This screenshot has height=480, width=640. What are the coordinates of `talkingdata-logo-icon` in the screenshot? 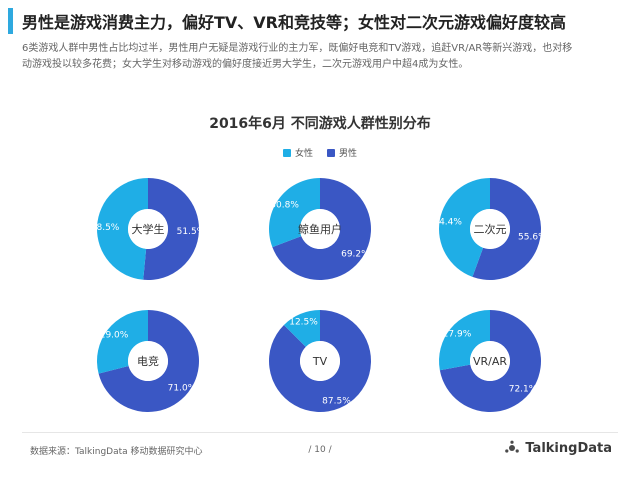 It's located at (512, 446).